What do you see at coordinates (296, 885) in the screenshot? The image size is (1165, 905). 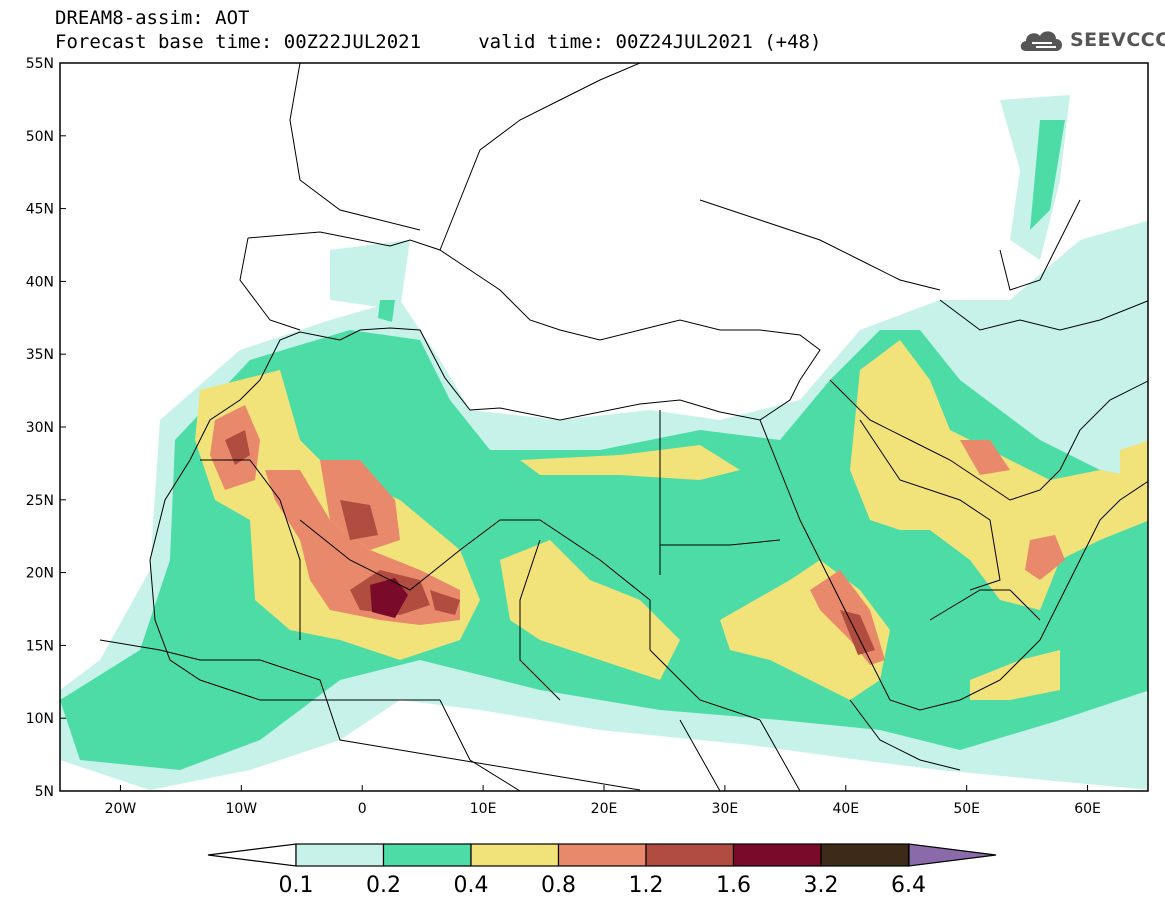 I see `colorbar-label: 0.1` at bounding box center [296, 885].